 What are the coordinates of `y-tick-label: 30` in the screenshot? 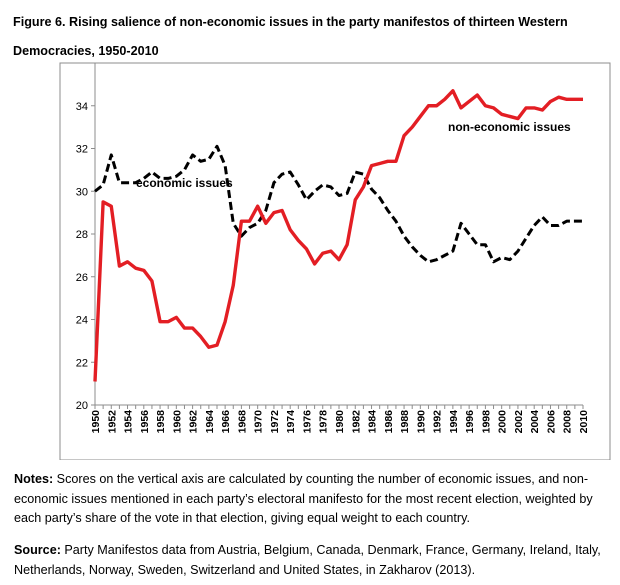 It's located at (82, 192).